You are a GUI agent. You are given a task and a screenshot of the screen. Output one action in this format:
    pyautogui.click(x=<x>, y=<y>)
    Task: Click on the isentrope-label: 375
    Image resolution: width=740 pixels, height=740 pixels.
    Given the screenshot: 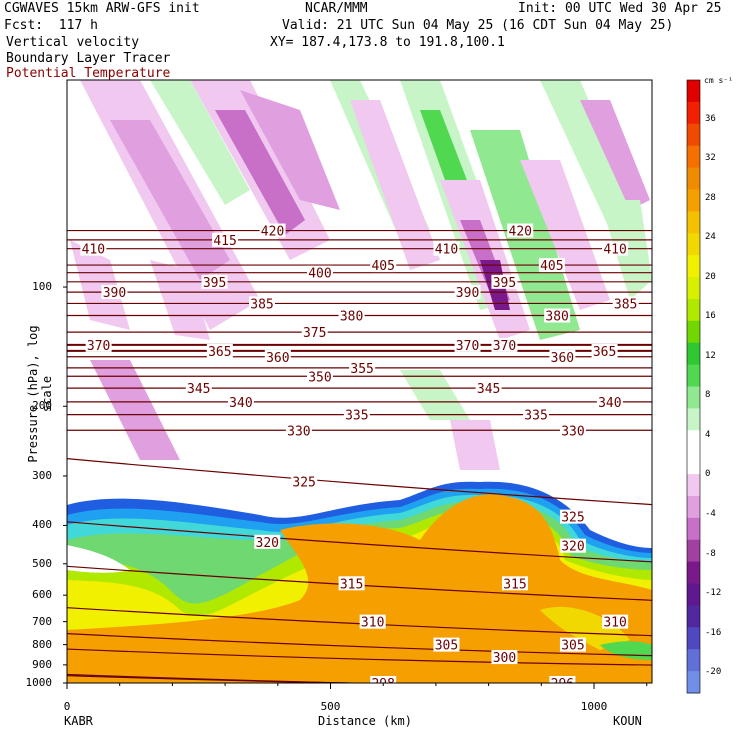 What is the action you would take?
    pyautogui.click(x=314, y=333)
    